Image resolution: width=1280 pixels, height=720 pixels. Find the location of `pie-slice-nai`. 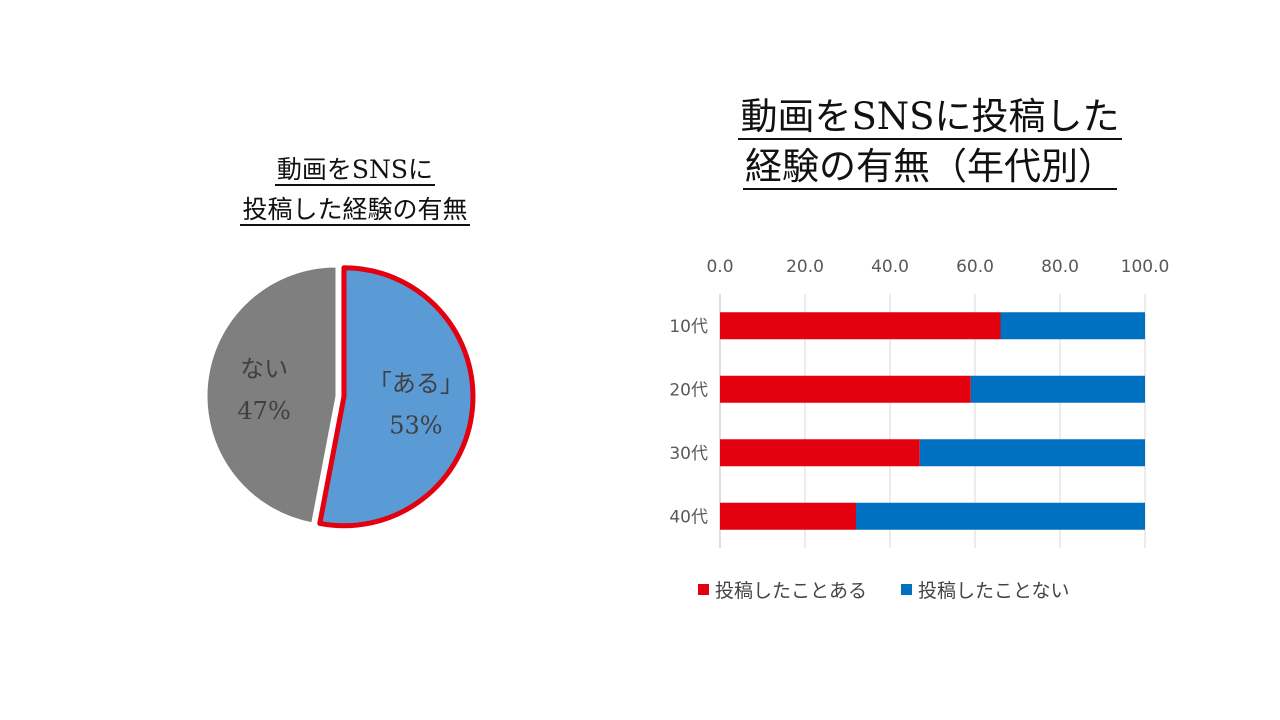

pie-slice-nai is located at coordinates (271, 395).